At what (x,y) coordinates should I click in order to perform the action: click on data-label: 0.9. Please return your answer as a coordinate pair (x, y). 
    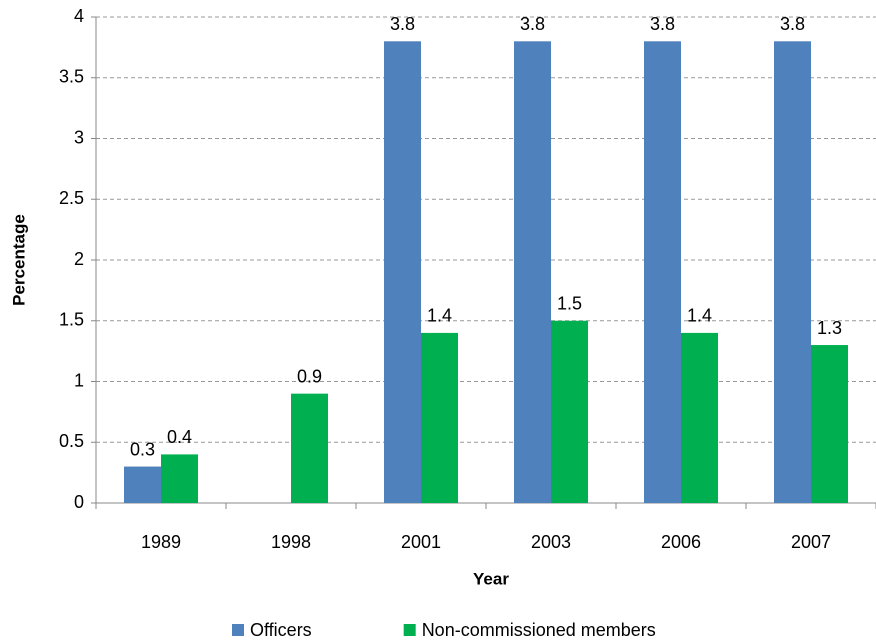
    Looking at the image, I should click on (309, 376).